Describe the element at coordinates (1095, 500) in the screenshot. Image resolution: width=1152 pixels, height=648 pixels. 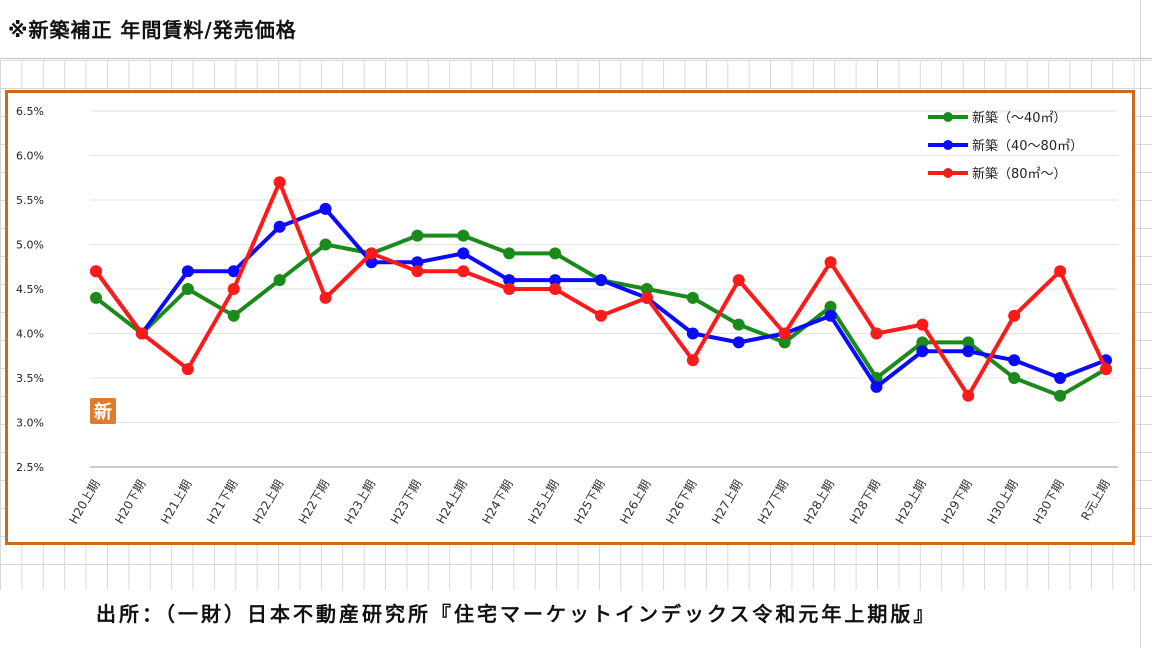
I see `x-tick-label: R元上期` at that location.